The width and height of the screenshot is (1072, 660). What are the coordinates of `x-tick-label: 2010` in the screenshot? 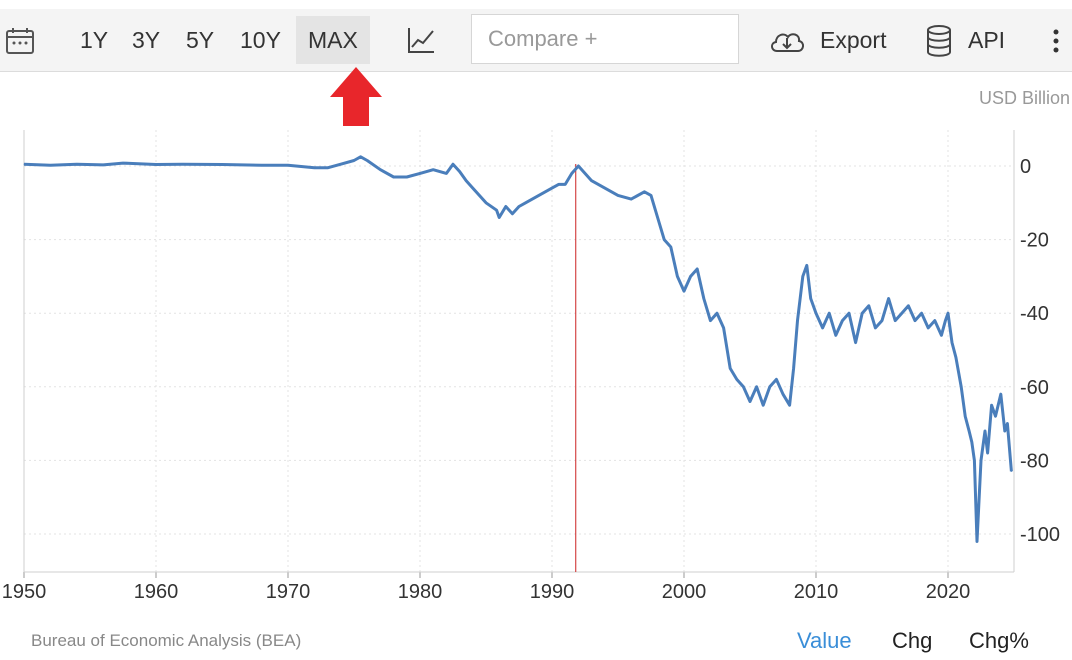 It's located at (816, 592).